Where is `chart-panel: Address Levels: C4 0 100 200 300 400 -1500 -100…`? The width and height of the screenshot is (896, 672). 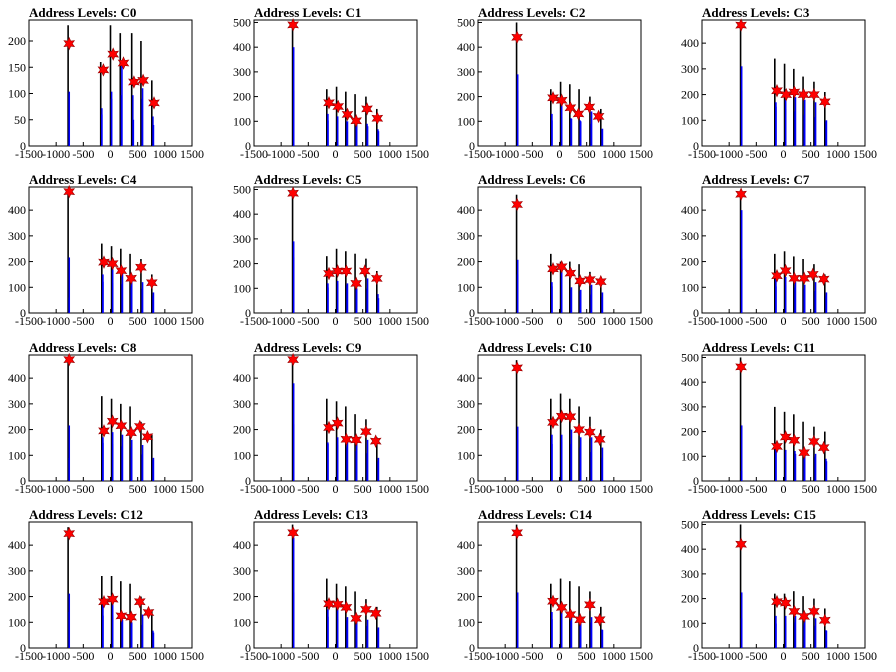 chart-panel: Address Levels: C4 0 100 200 300 400 -1500 -100… is located at coordinates (106, 250).